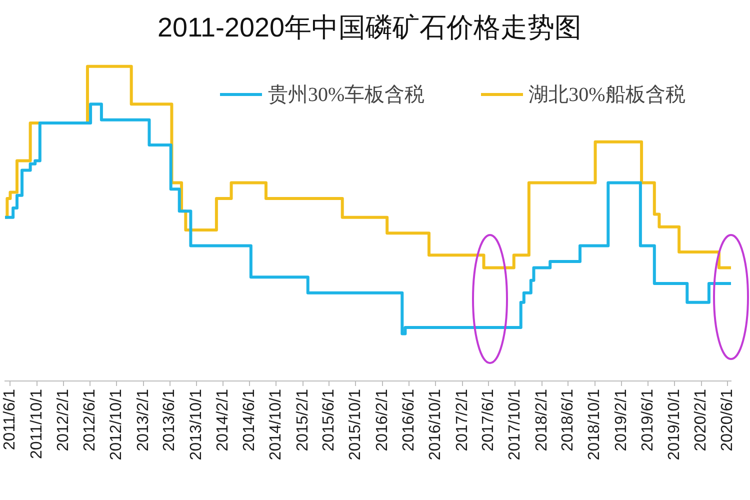  What do you see at coordinates (303, 420) in the screenshot?
I see `x-tick-label: 2015/2/1` at bounding box center [303, 420].